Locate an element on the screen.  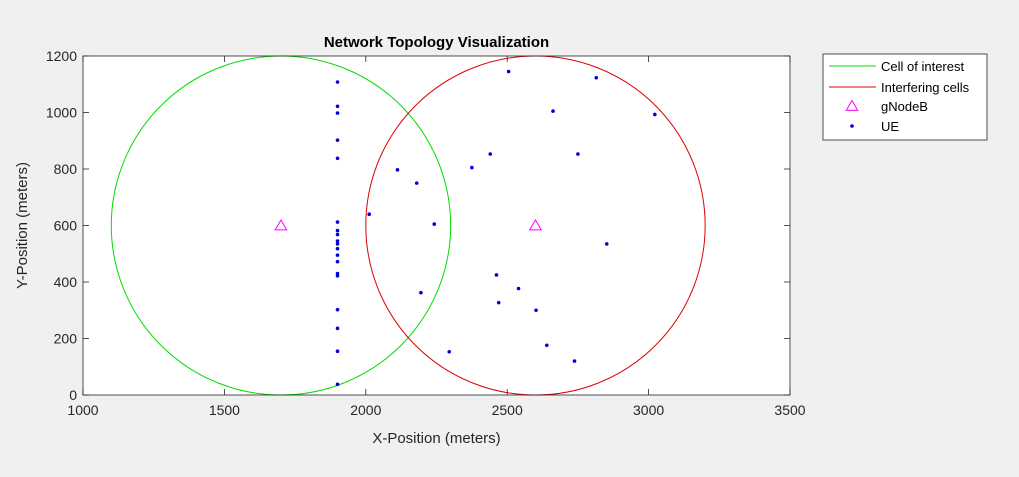
x-tick-label-5: 3500 is located at coordinates (789, 410).